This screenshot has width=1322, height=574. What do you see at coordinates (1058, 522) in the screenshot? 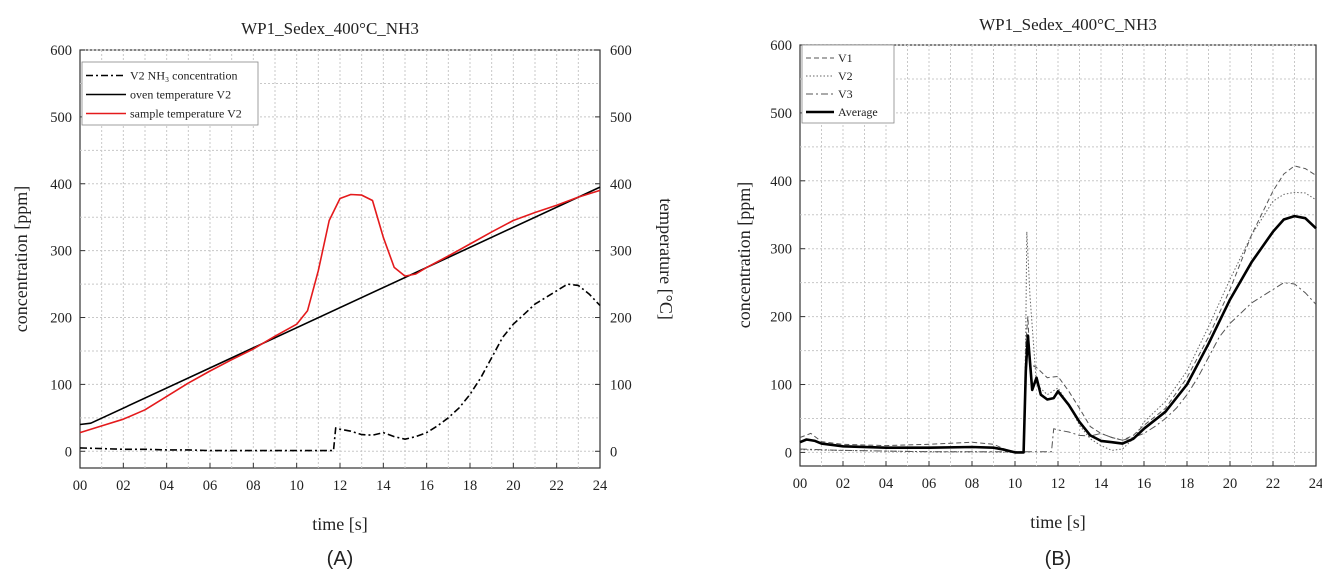
I see `chart-b-x-axis-label: time [s]` at bounding box center [1058, 522].